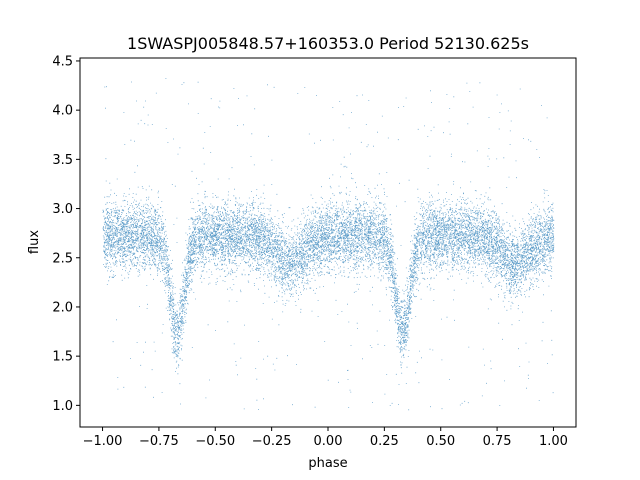 This screenshot has width=640, height=480. What do you see at coordinates (440, 441) in the screenshot?
I see `x-tick-label: 0.50` at bounding box center [440, 441].